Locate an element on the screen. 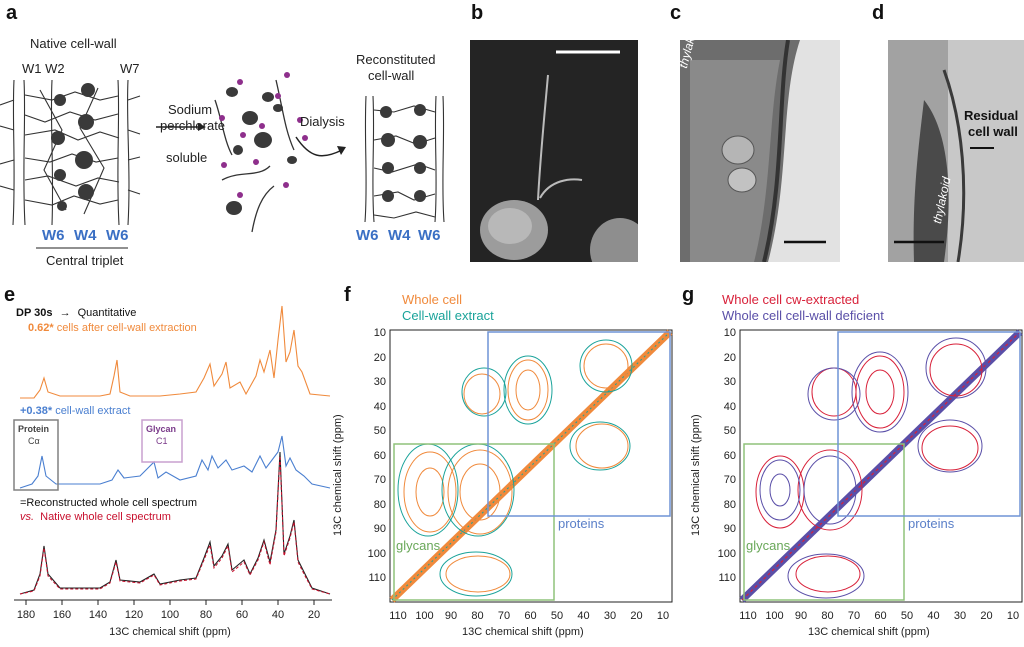 The width and height of the screenshot is (1024, 647). g-x-tick-label: 10 is located at coordinates (1013, 616).